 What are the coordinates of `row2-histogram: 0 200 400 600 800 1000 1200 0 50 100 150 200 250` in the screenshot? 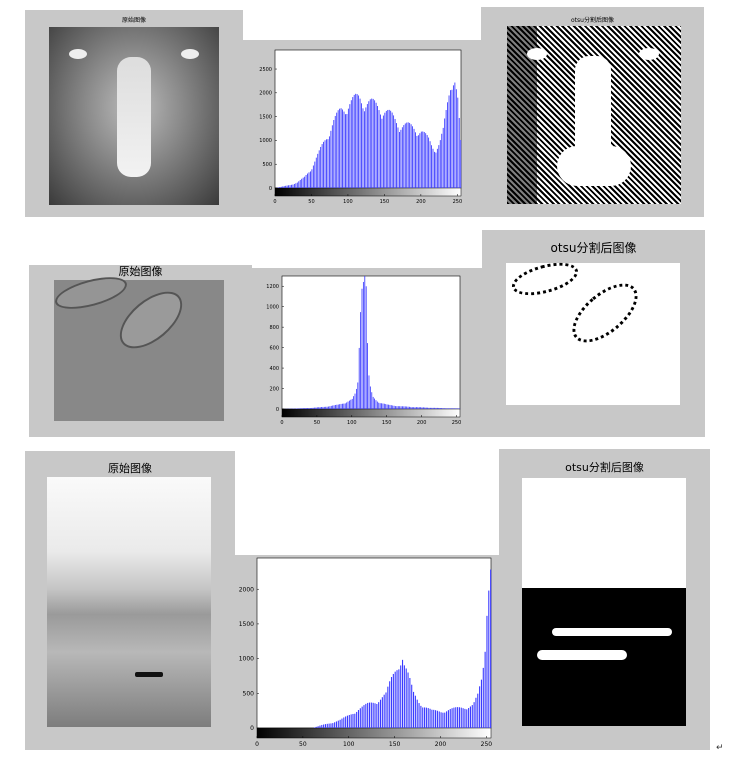 It's located at (363, 350).